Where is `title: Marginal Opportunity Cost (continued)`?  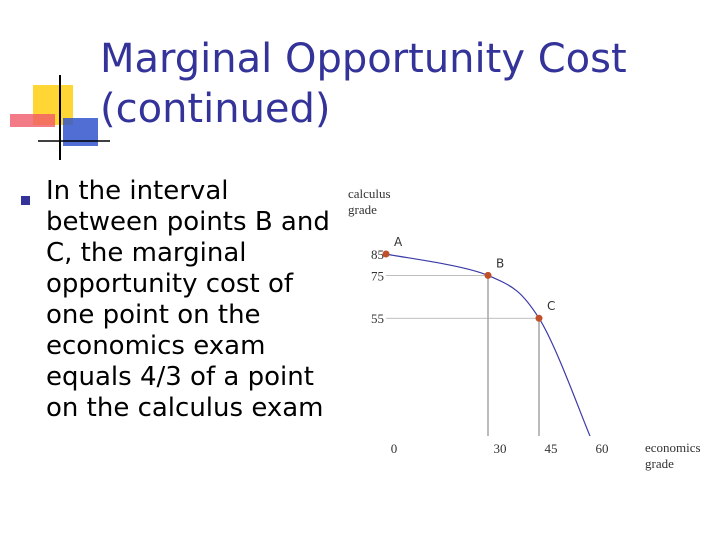 title: Marginal Opportunity Cost (continued) is located at coordinates (363, 84).